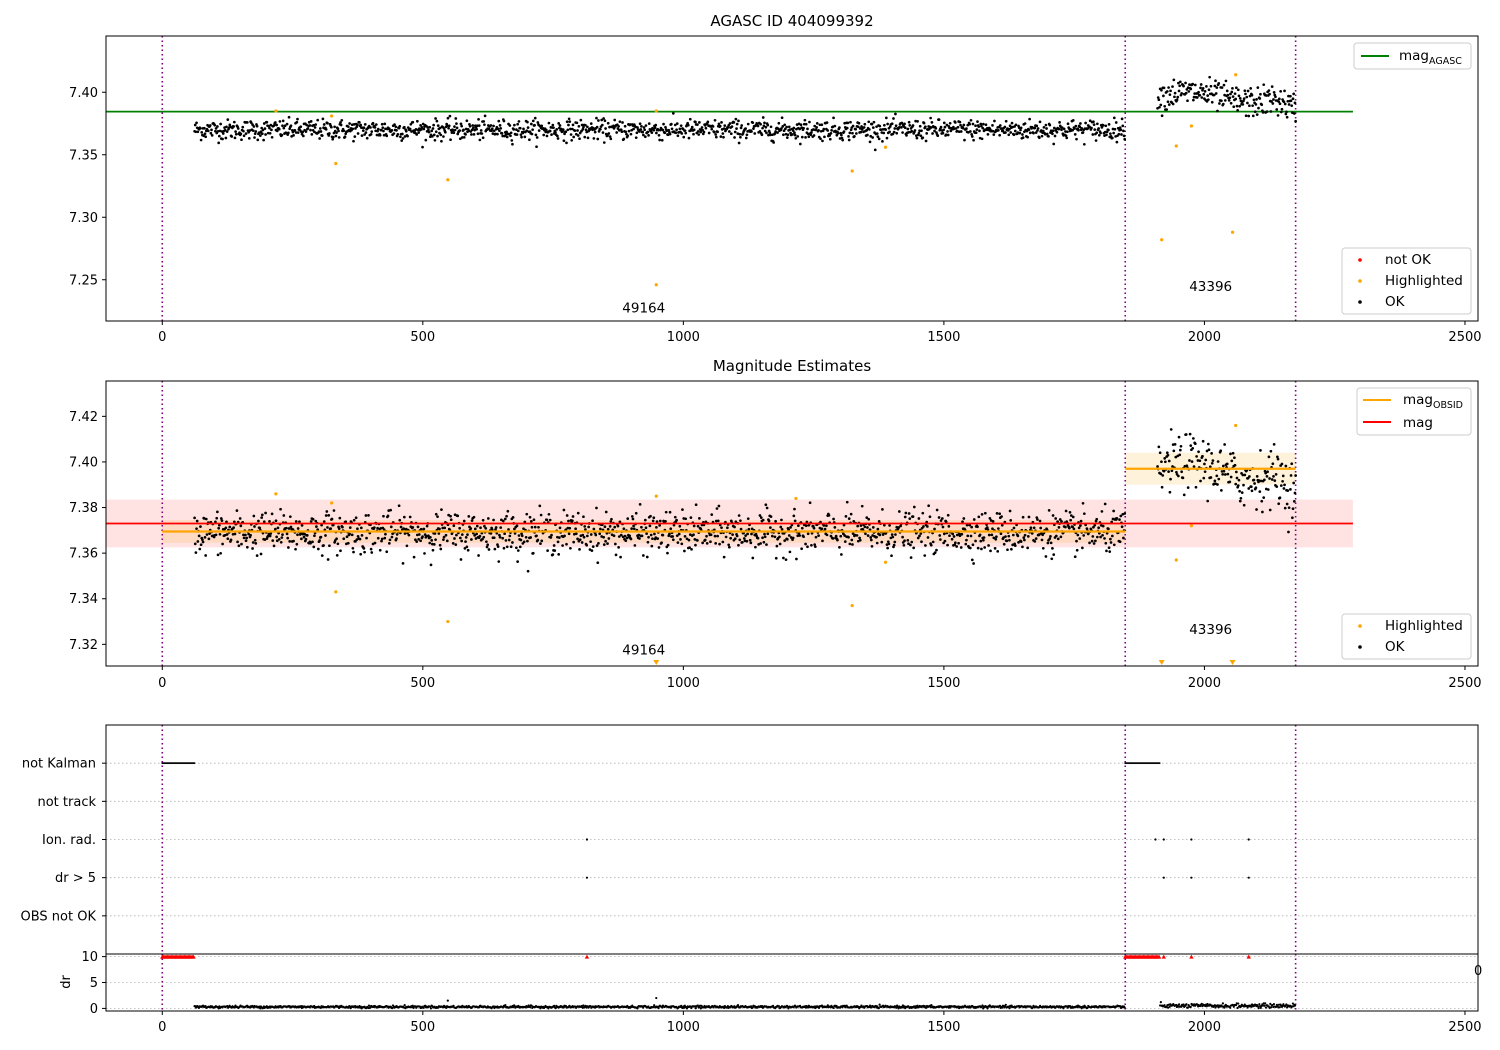 The height and width of the screenshot is (1050, 1500). Describe the element at coordinates (1464, 337) in the screenshot. I see `x-tick-label: 2500` at that location.